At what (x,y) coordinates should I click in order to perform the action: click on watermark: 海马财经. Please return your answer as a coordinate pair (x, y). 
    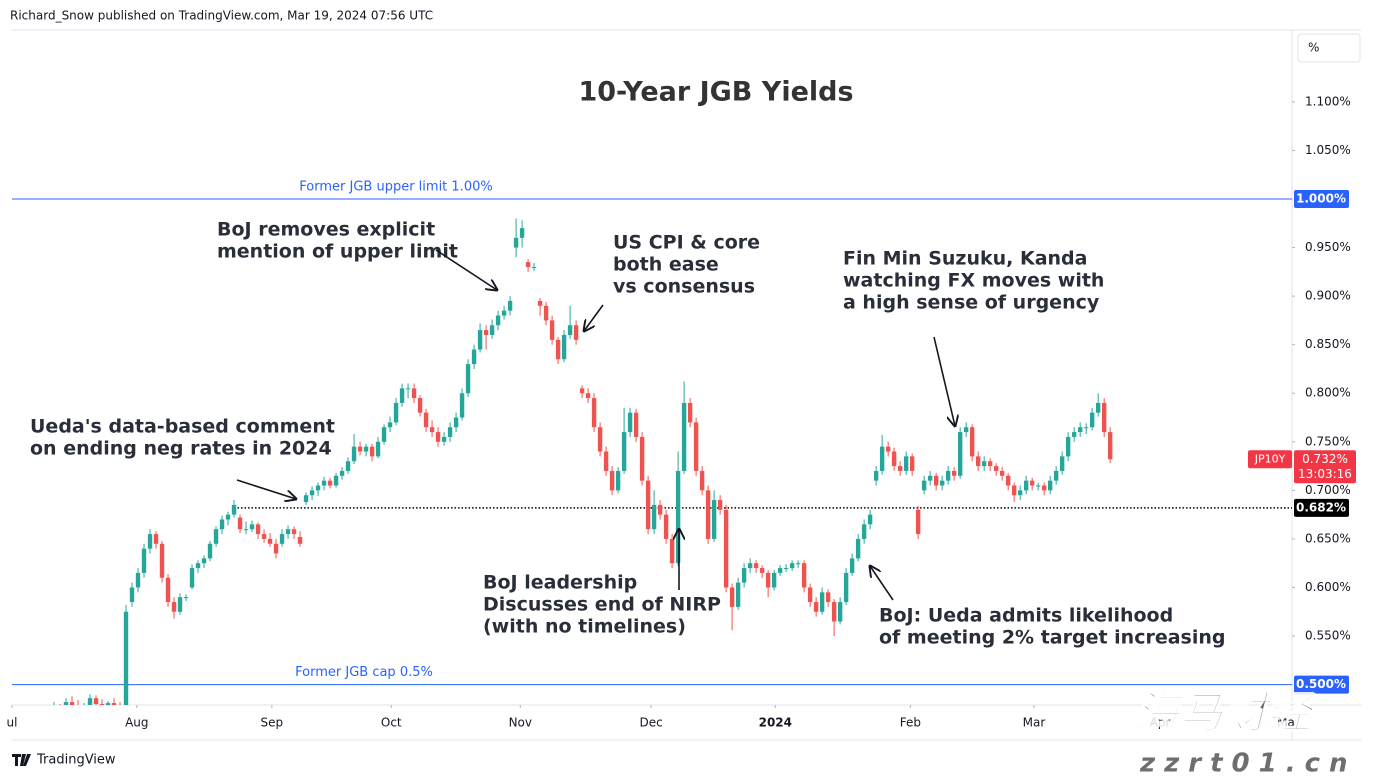
    Looking at the image, I should click on (1225, 713).